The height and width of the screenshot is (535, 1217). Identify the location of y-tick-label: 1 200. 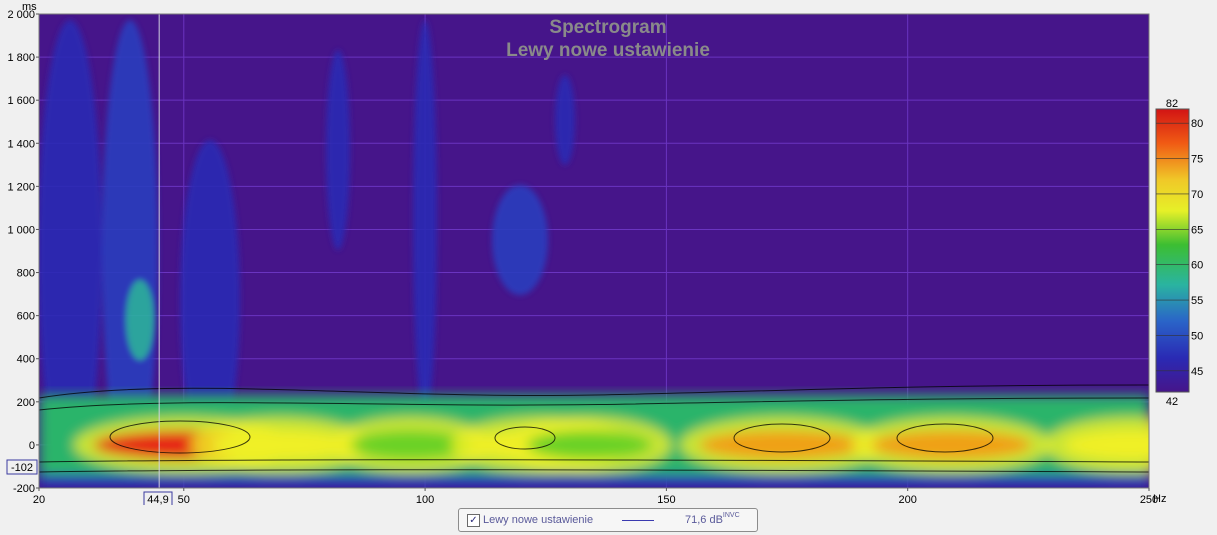
(21, 187).